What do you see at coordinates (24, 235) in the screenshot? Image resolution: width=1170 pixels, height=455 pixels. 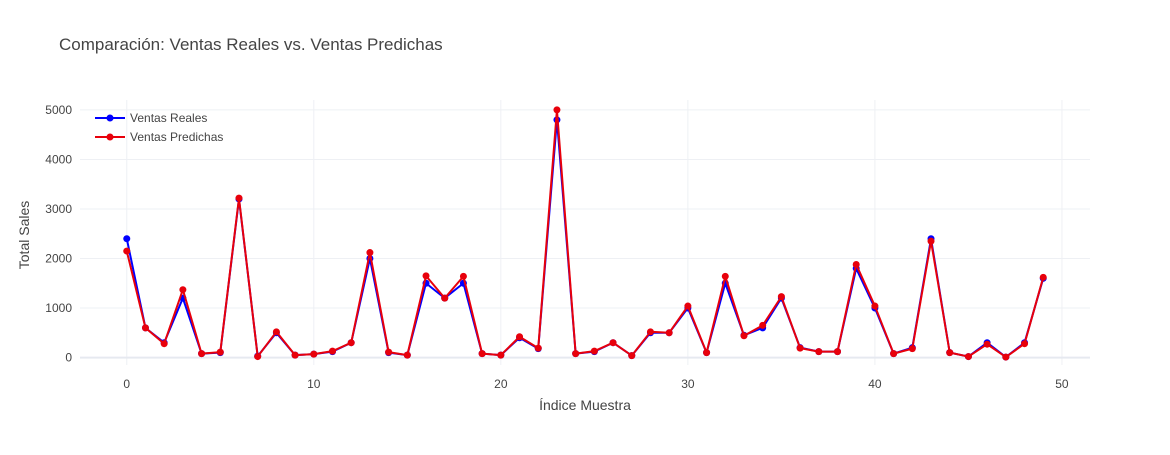 I see `y-axis-title: Total Sales` at bounding box center [24, 235].